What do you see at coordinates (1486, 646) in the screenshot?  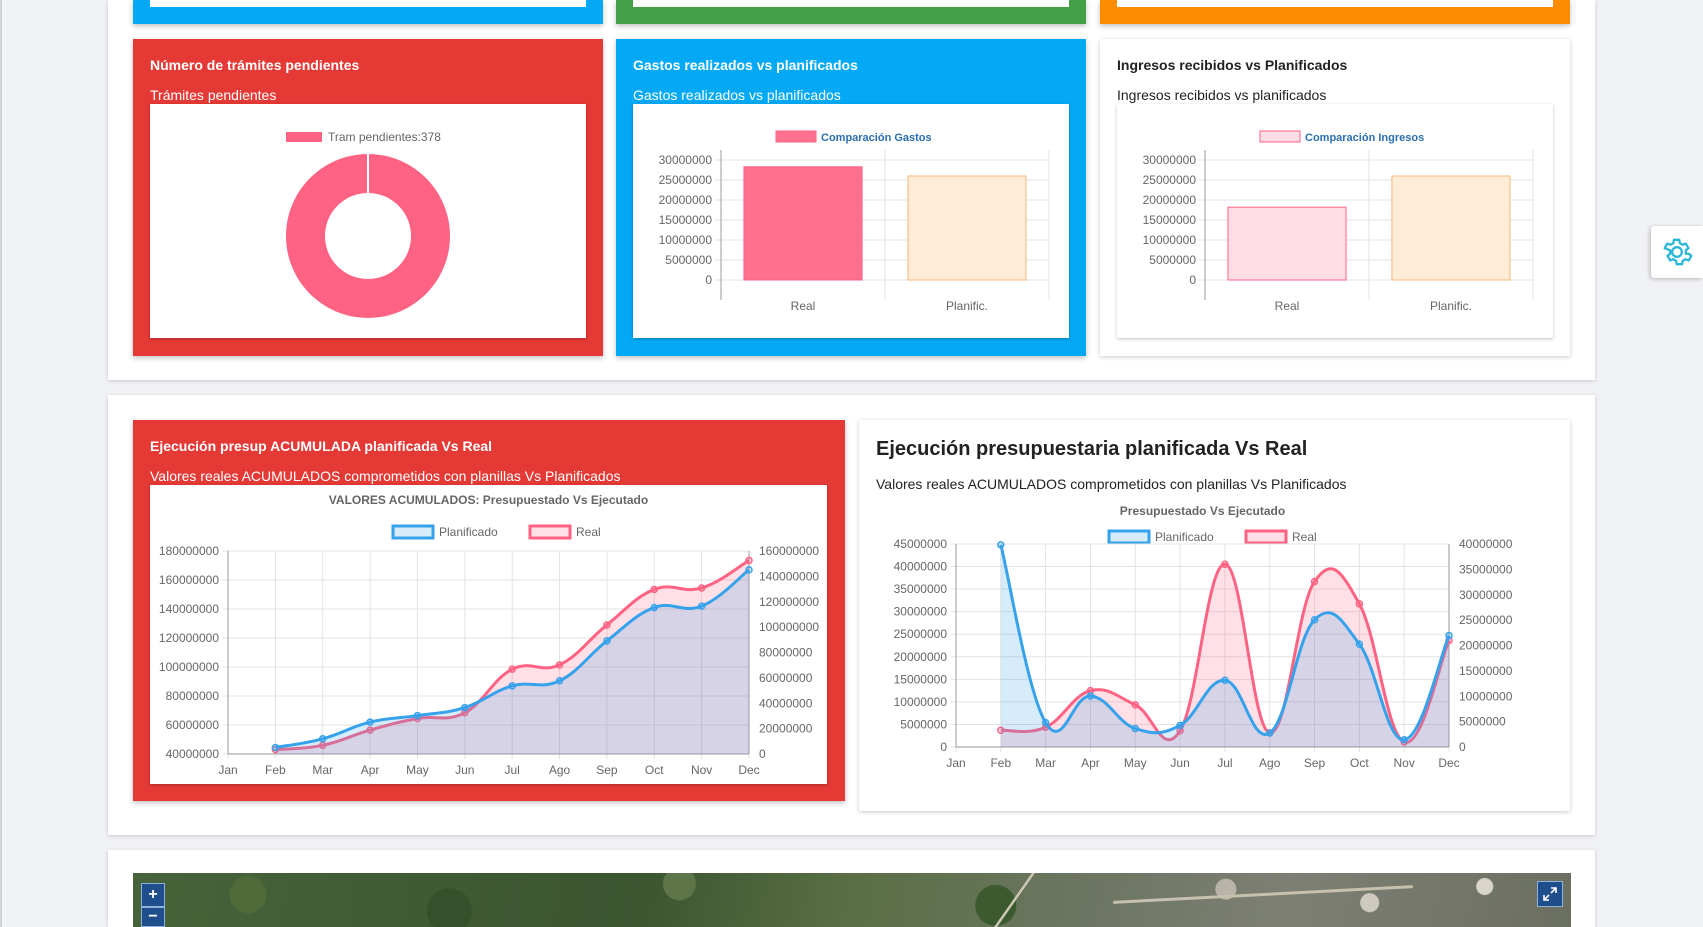 I see `y-right-tick-label: 20000000` at bounding box center [1486, 646].